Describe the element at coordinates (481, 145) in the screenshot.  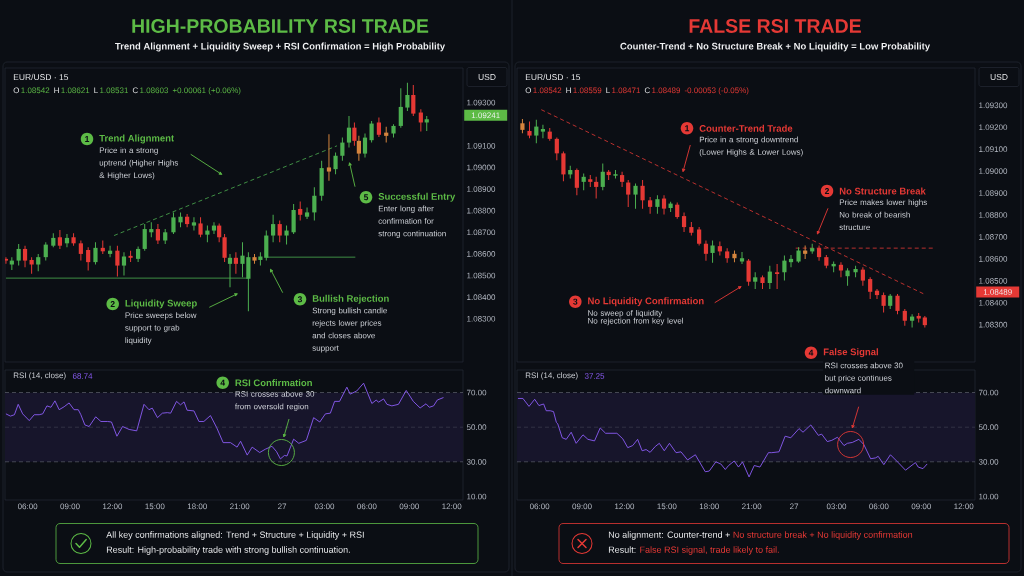
I see `y-tick-label: 1.09100` at that location.